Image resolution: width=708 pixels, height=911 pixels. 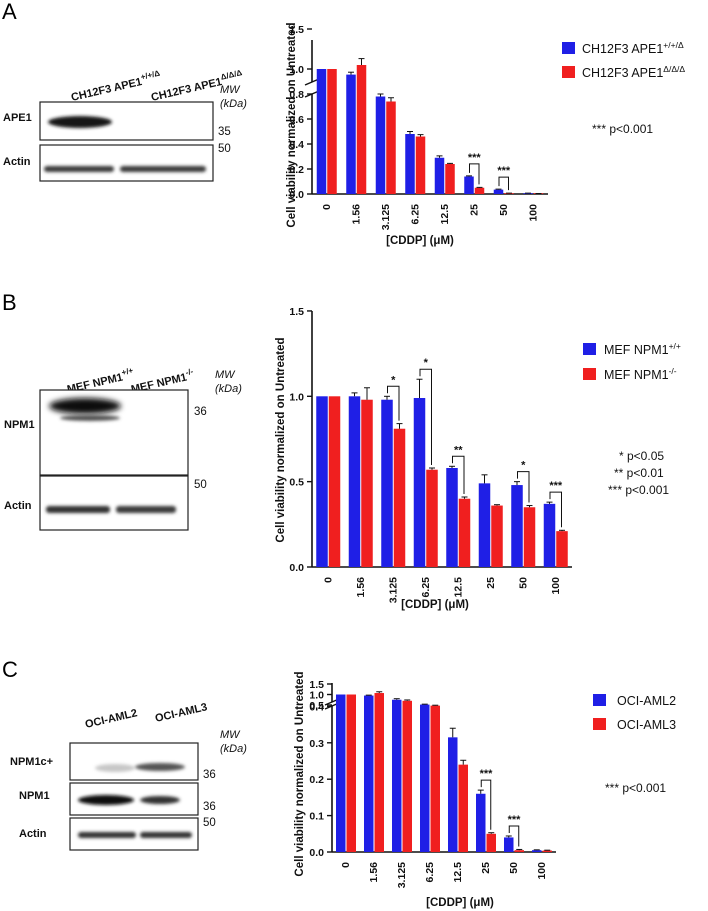 What do you see at coordinates (296, 30) in the screenshot?
I see `y-tick-label: 1.5` at bounding box center [296, 30].